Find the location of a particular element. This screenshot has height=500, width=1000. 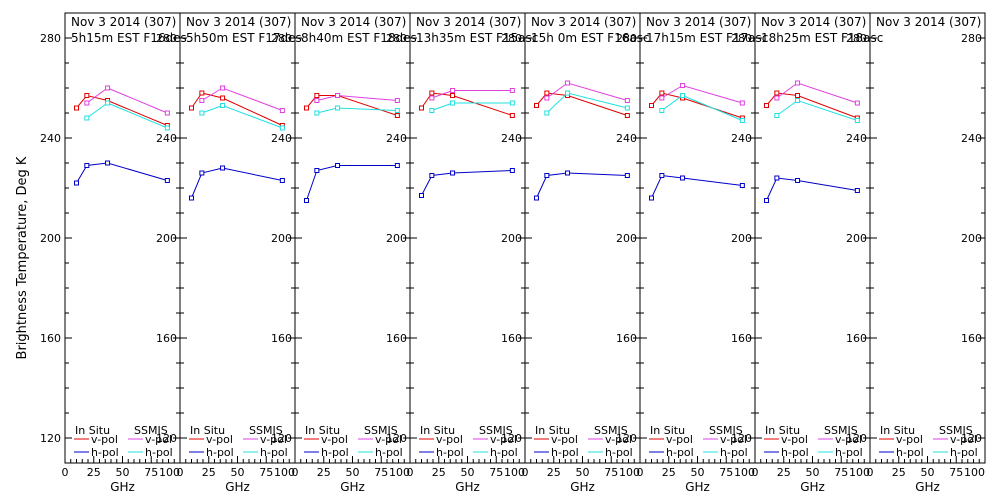

legend-insitu-title: In Situ is located at coordinates (437, 430).